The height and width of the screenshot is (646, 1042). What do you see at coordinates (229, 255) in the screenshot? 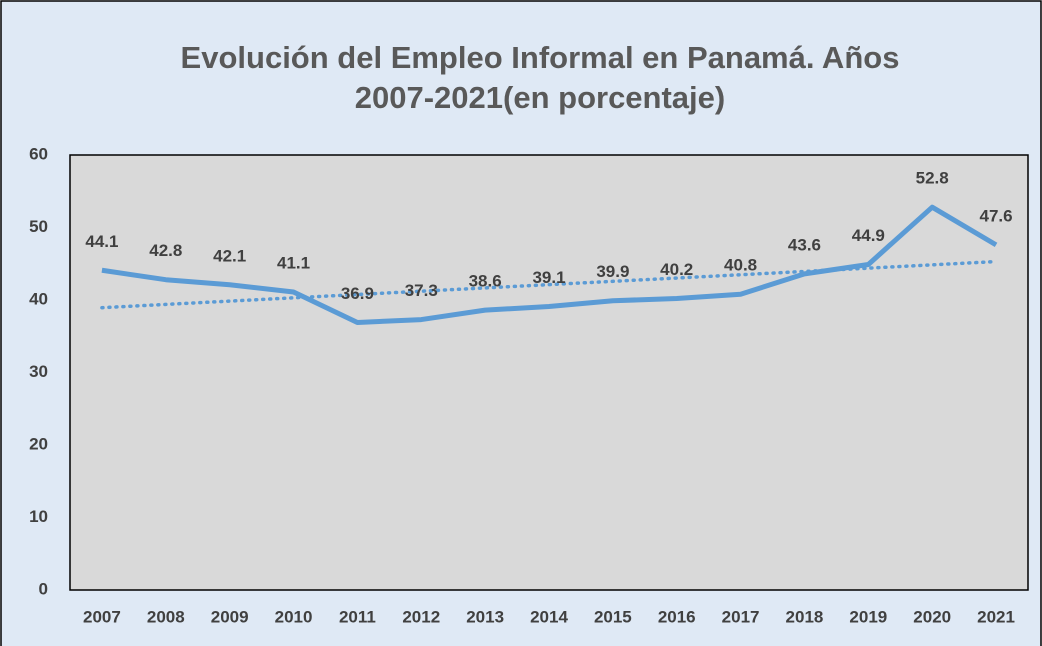
I see `data-label: 42.1` at bounding box center [229, 255].